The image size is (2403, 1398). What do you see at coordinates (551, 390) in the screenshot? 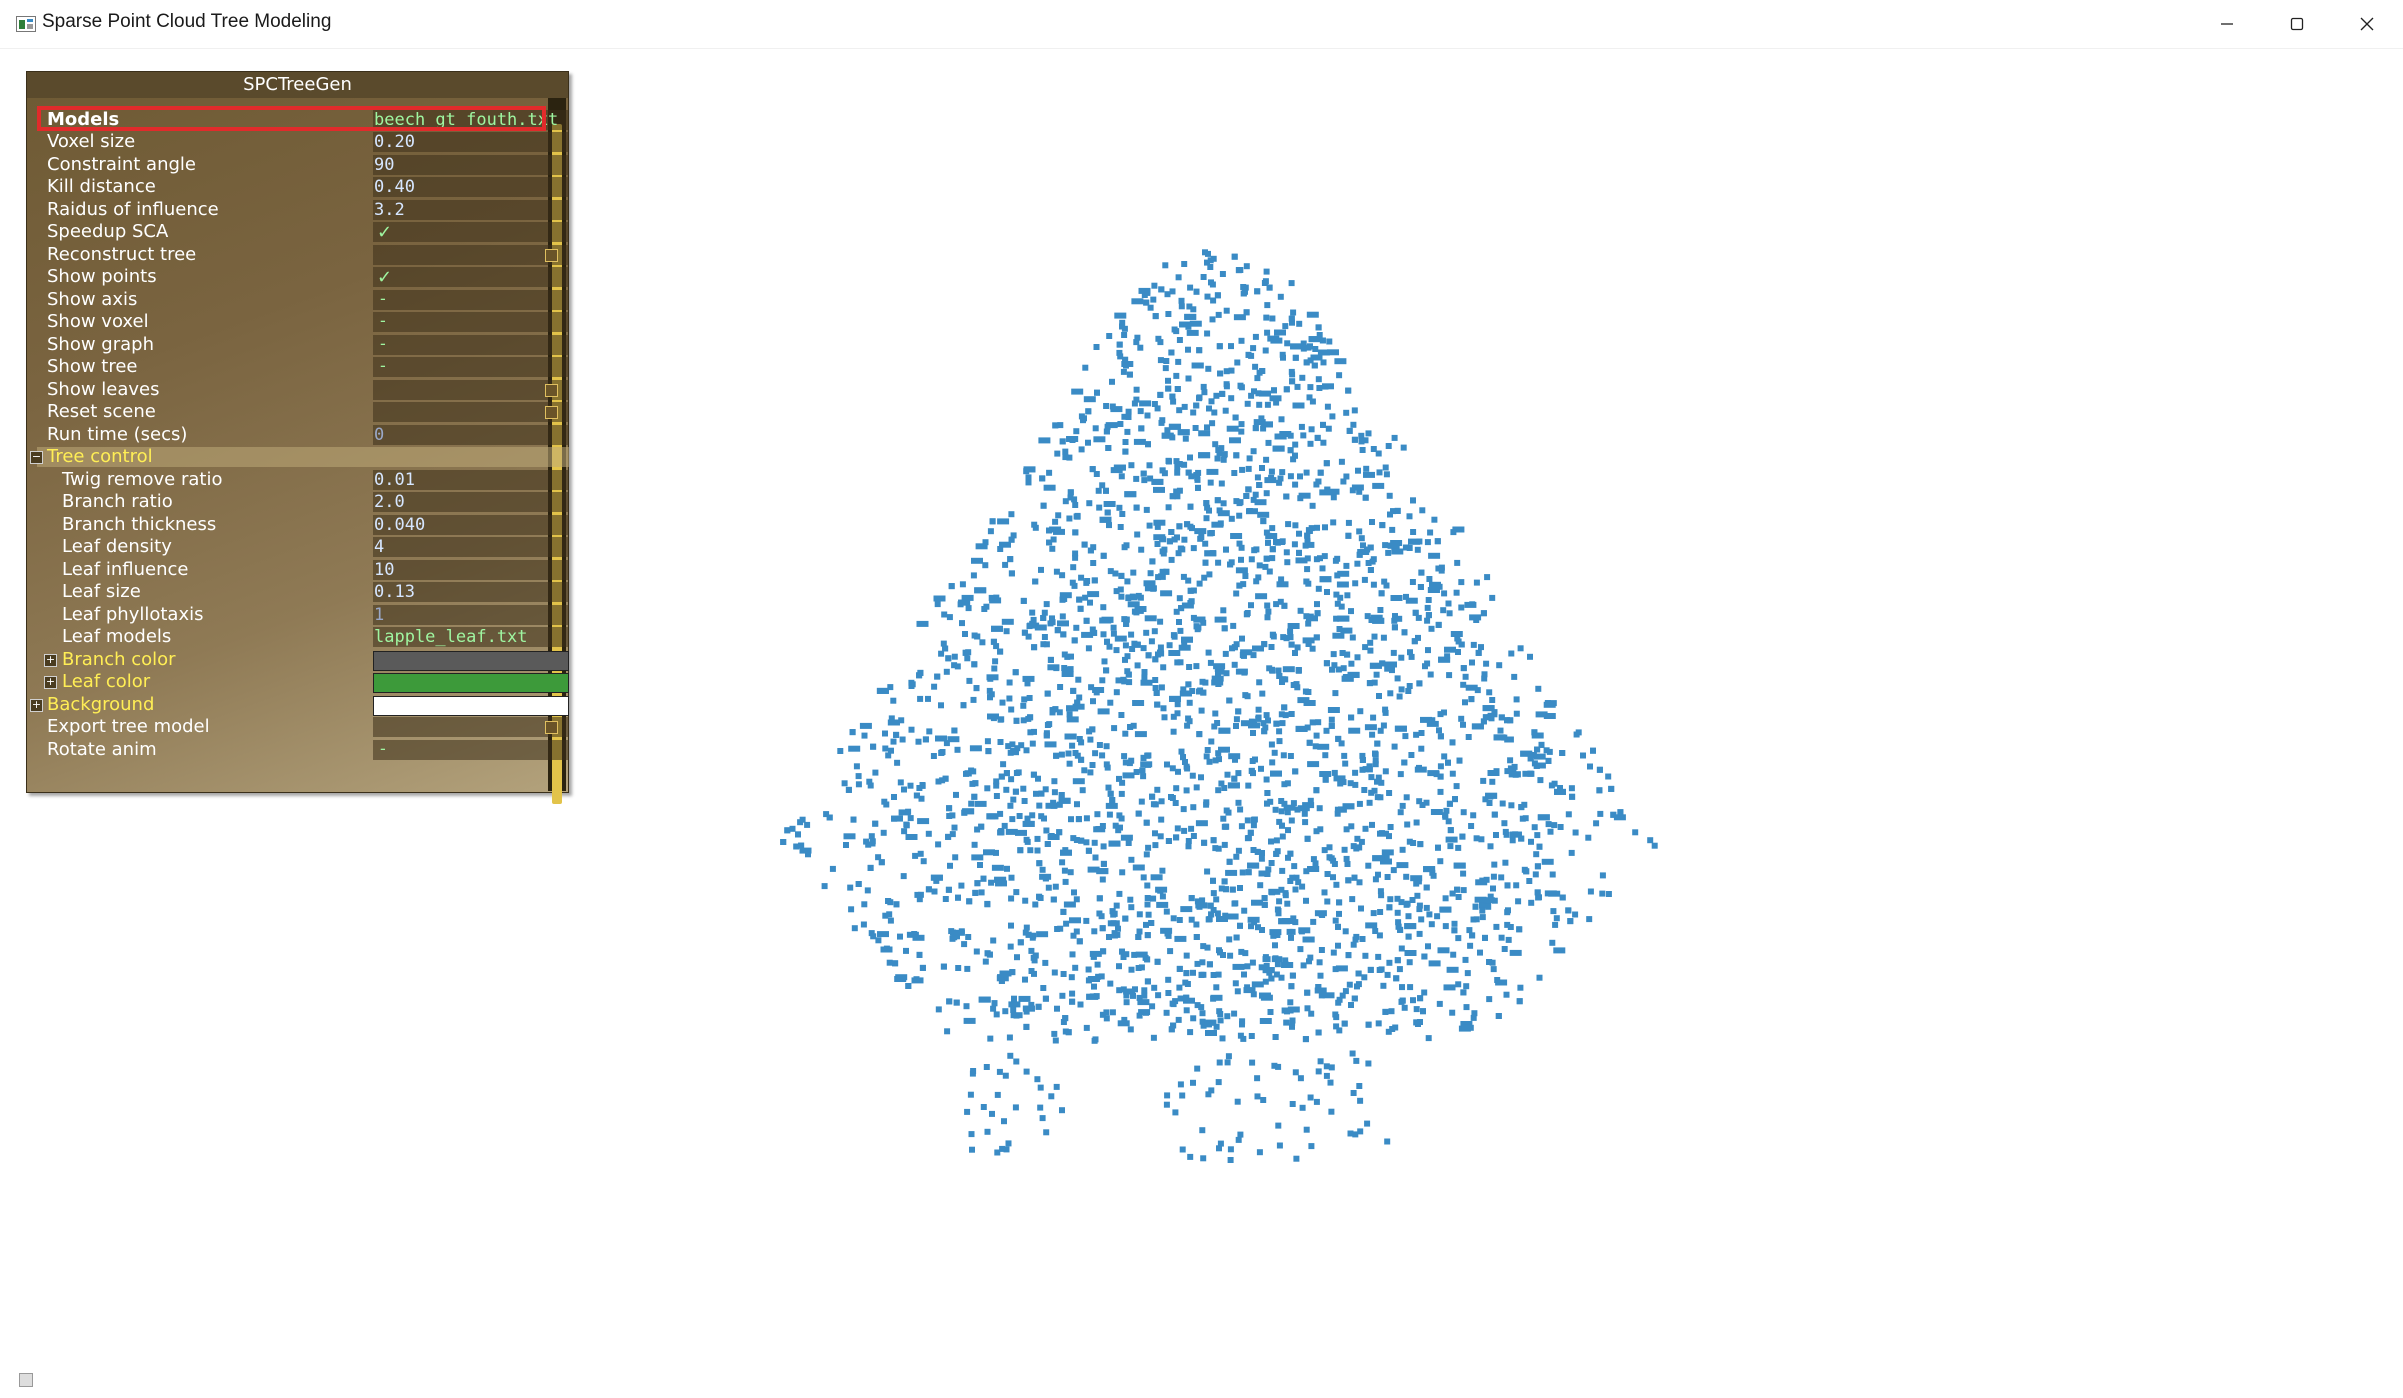
I see `show-leaves-button` at bounding box center [551, 390].